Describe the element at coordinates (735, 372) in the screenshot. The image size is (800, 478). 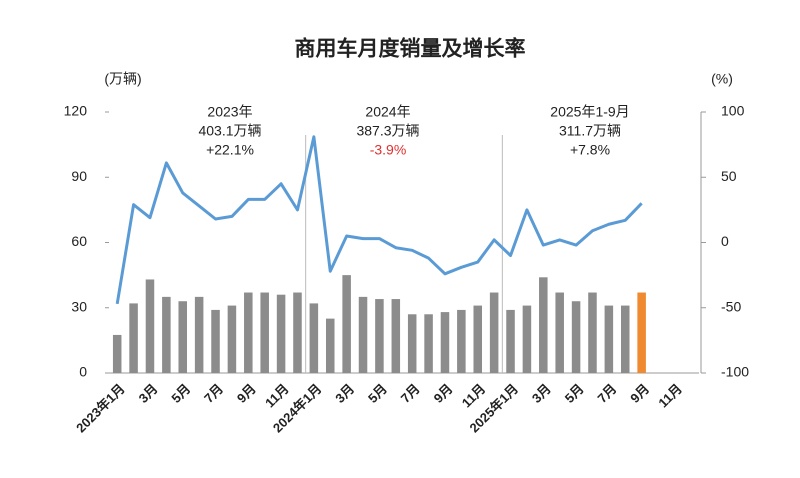
I see `y2-tick-label: -100` at that location.